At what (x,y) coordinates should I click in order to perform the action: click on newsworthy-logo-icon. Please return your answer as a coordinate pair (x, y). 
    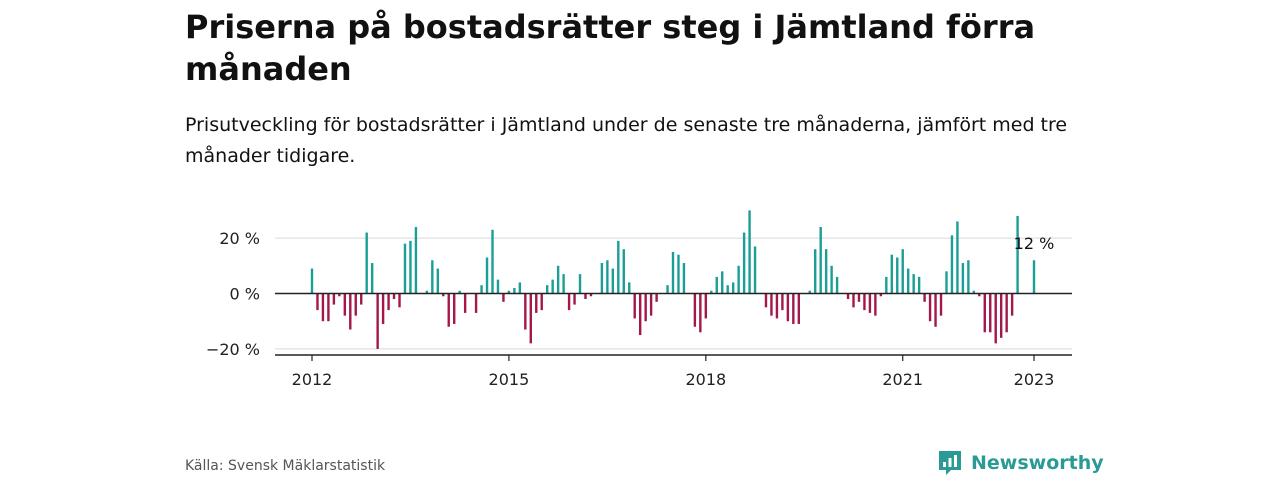
    Looking at the image, I should click on (950, 463).